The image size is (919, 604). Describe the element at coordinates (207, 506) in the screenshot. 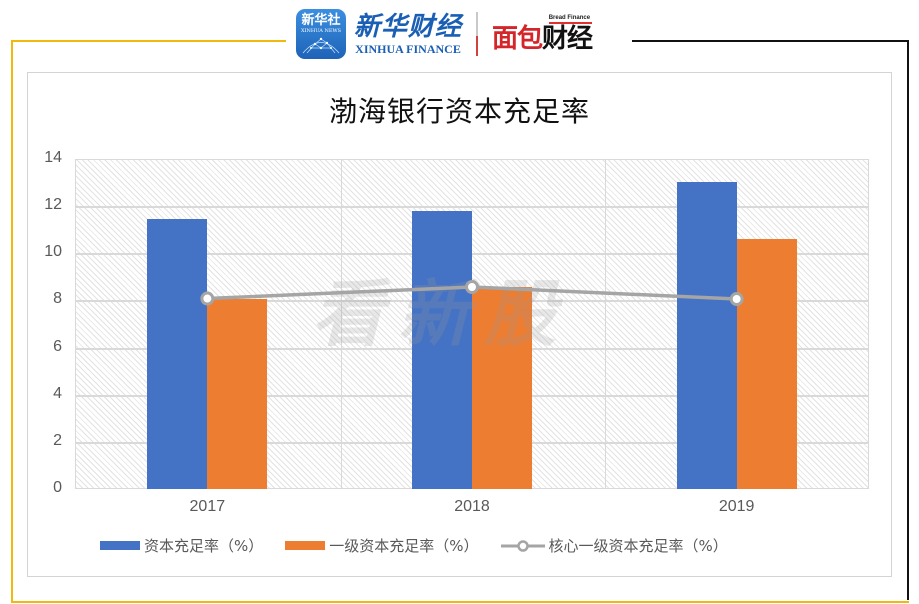

I see `x-tick-label: 2017` at that location.